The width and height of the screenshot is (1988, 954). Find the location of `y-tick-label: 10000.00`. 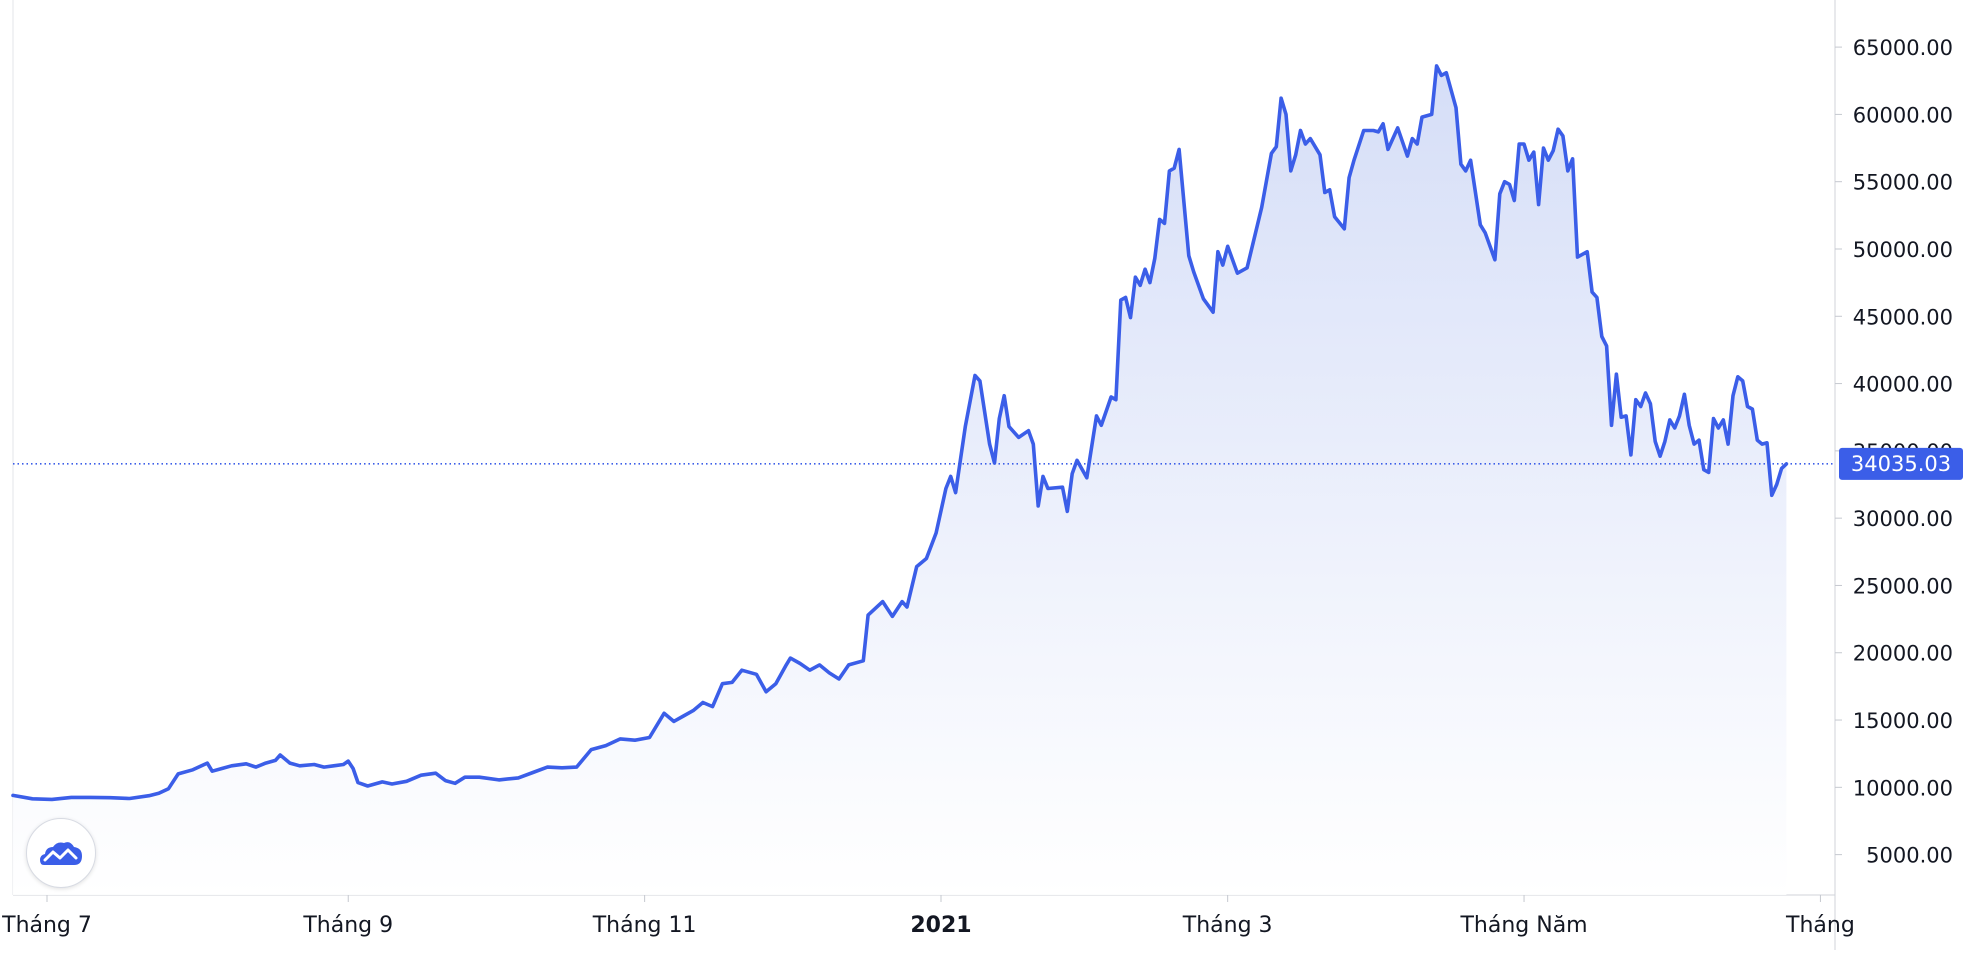

y-tick-label: 10000.00 is located at coordinates (1903, 788).